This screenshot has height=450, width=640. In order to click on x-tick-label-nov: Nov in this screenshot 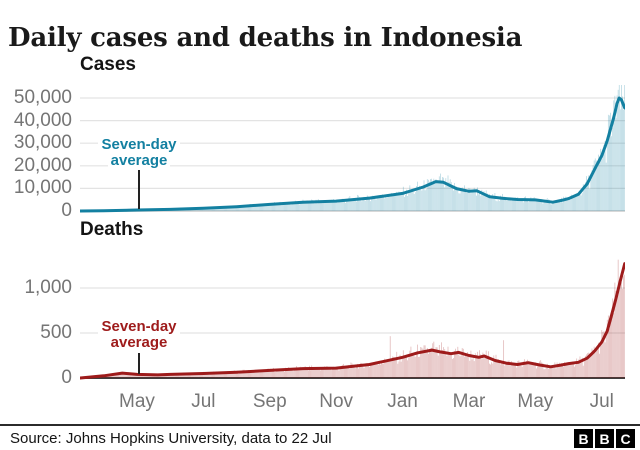, I will do `click(336, 401)`.